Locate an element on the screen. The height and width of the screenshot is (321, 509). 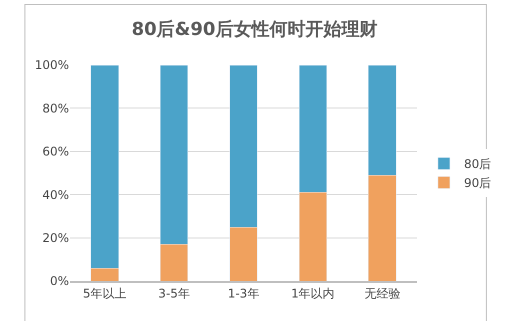
y-tick-label: 20% is located at coordinates (55, 238).